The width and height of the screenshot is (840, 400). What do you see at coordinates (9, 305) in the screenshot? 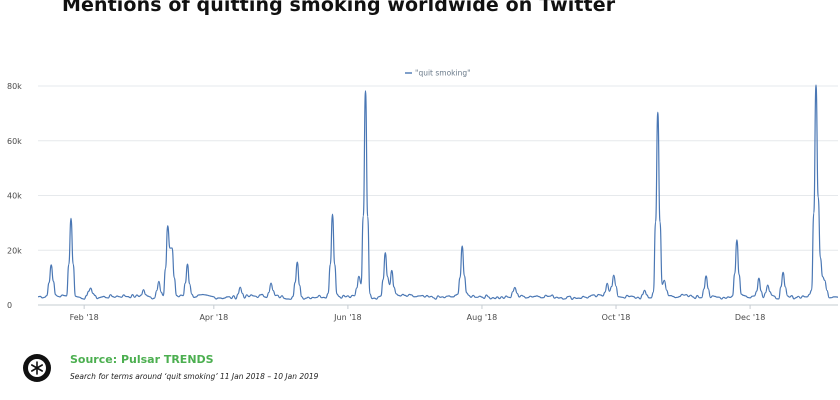
I see `y-tick-label: 0` at bounding box center [9, 305].